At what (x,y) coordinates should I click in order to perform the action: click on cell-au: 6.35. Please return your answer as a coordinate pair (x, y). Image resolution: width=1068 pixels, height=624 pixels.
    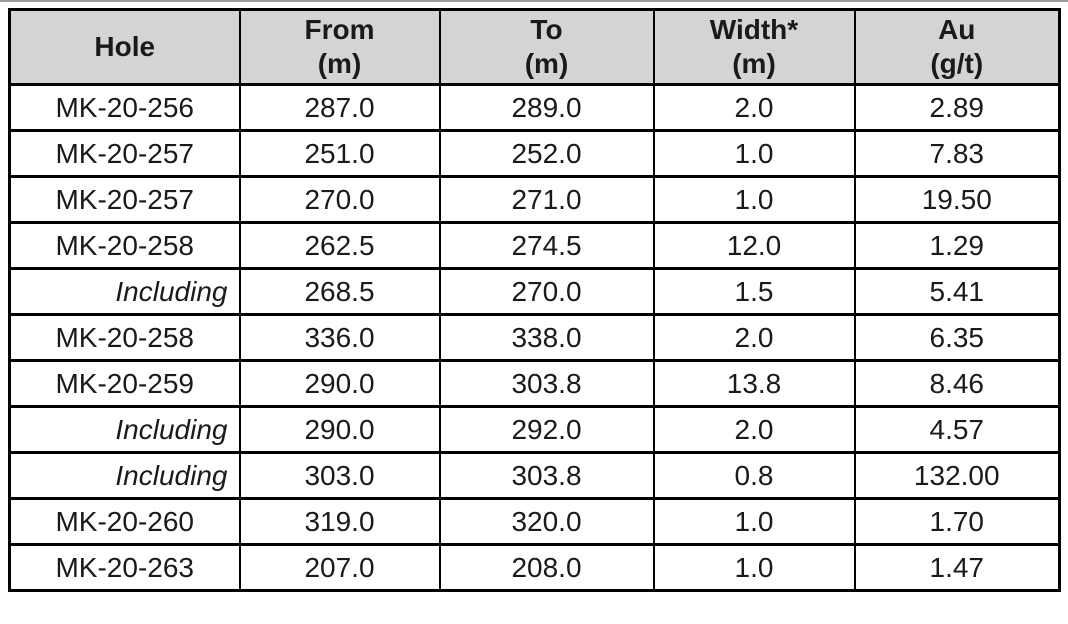
    Looking at the image, I should click on (957, 337).